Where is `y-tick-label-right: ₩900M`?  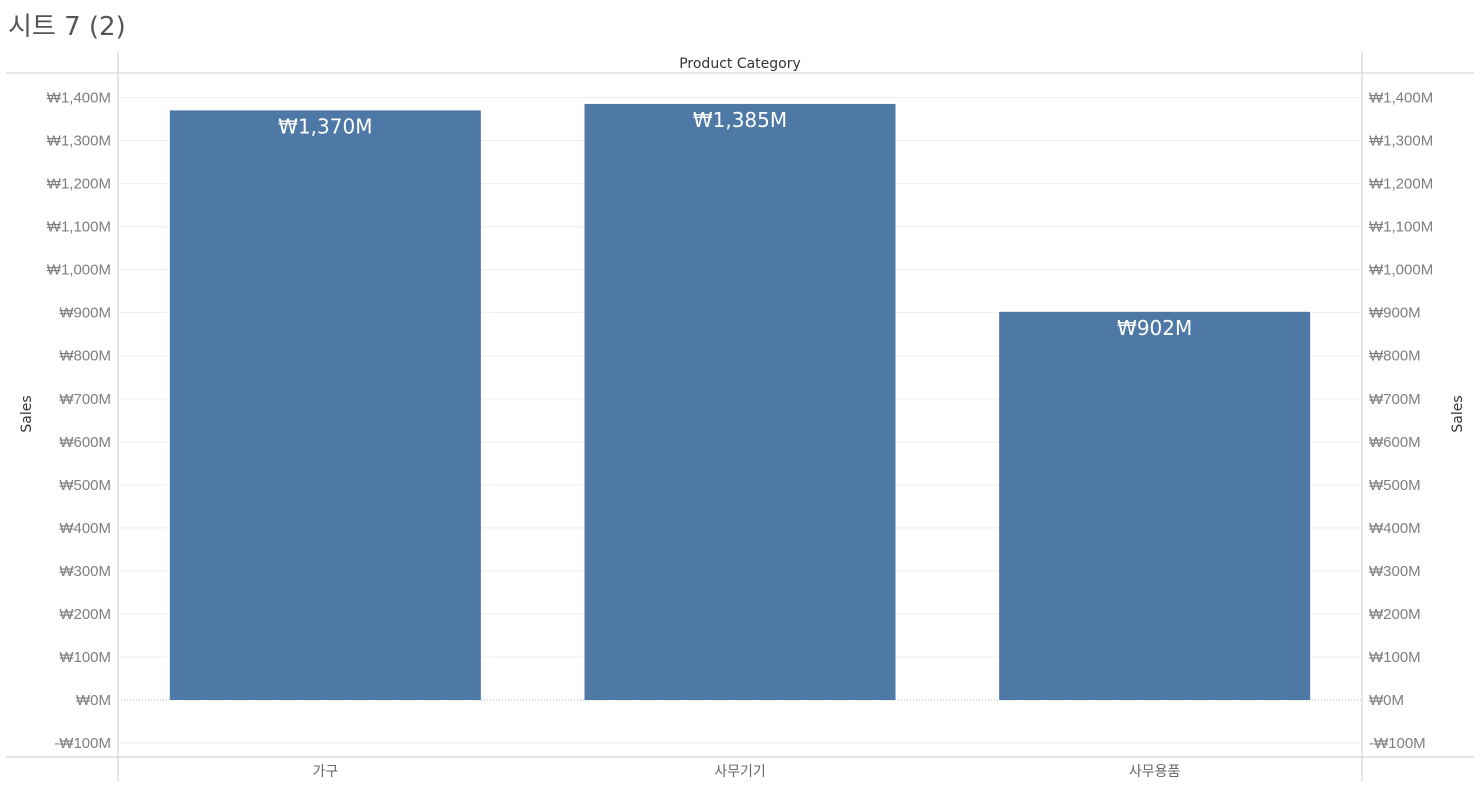
y-tick-label-right: ₩900M is located at coordinates (1395, 313).